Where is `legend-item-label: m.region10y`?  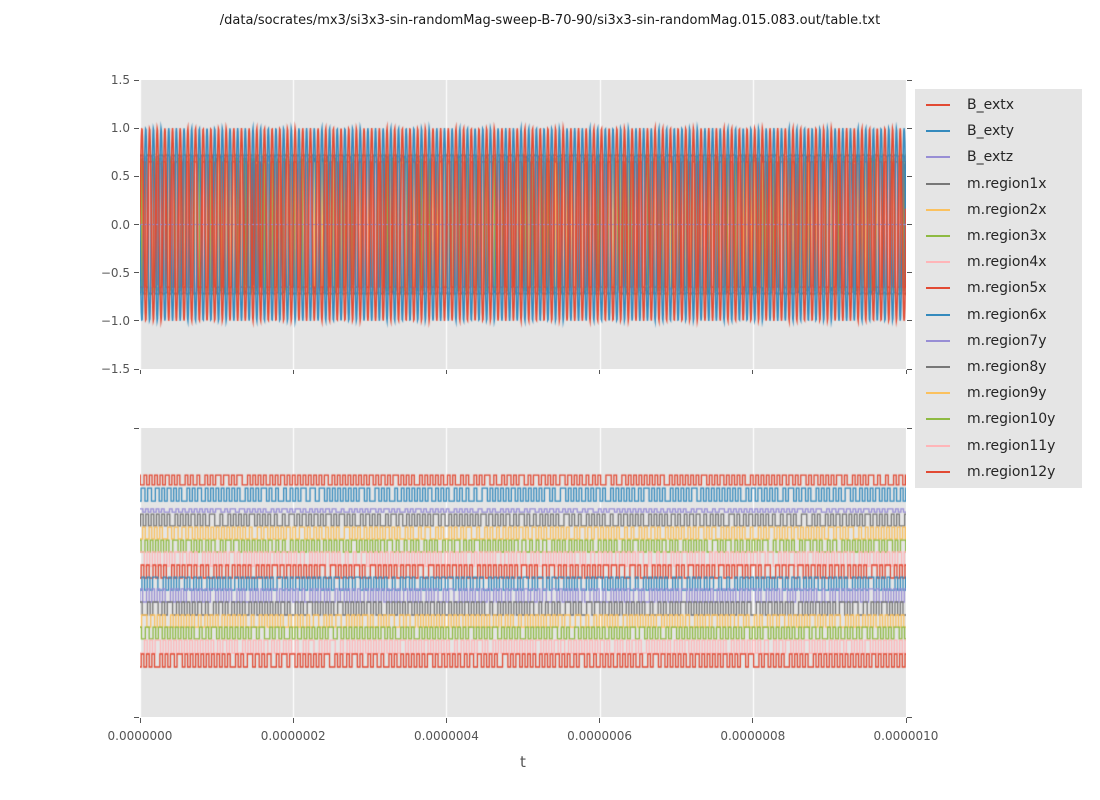 legend-item-label: m.region10y is located at coordinates (1011, 419).